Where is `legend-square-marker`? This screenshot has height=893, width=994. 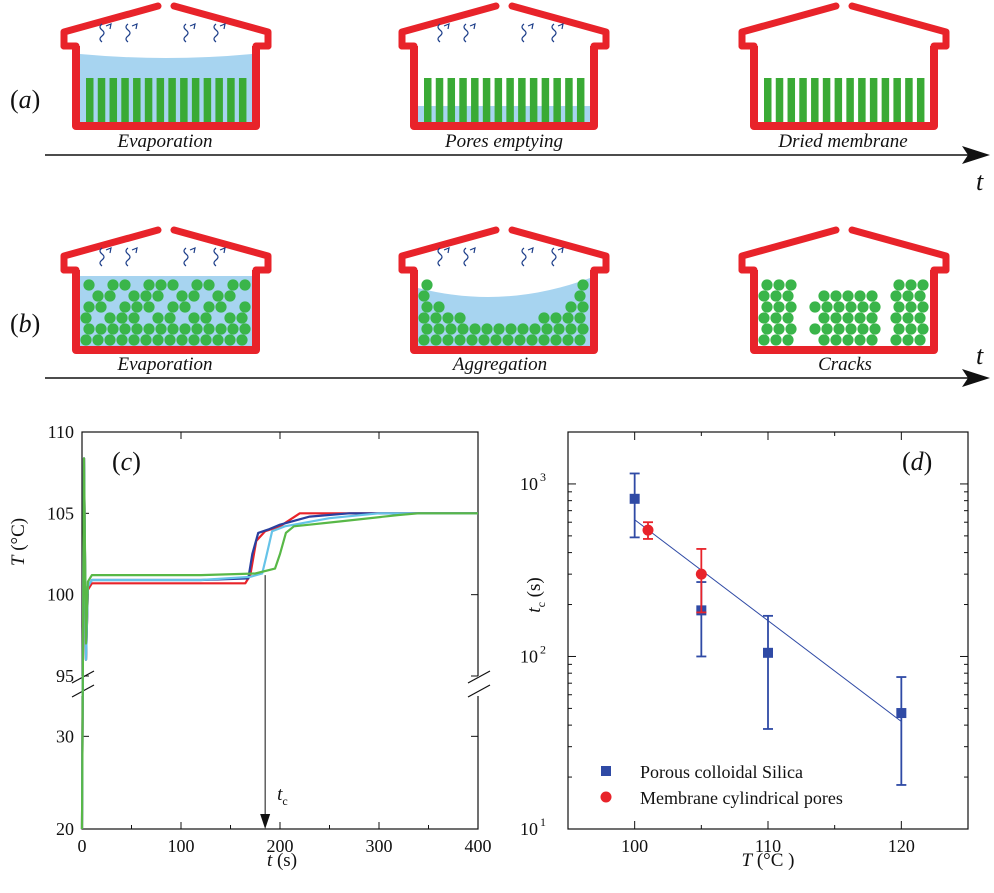
legend-square-marker is located at coordinates (606, 771).